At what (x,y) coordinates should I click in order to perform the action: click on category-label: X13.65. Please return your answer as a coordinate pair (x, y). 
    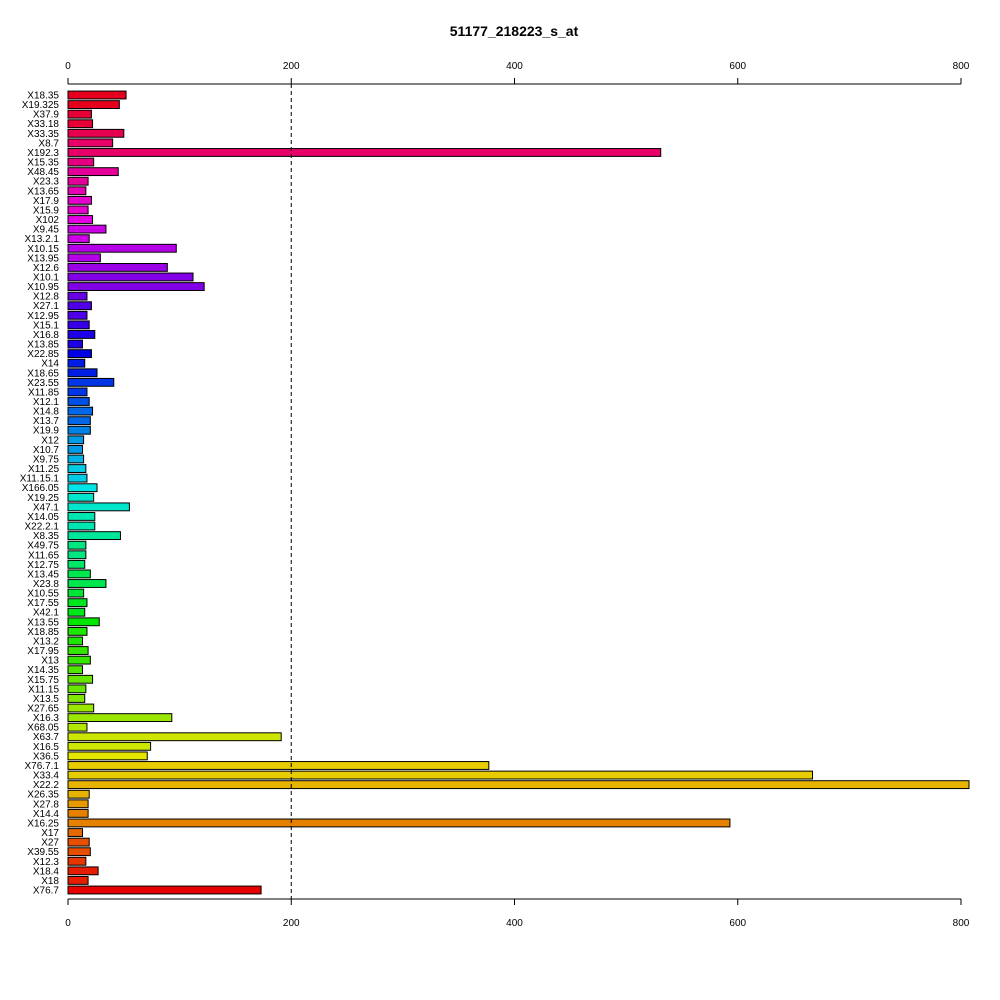
    Looking at the image, I should click on (43, 191).